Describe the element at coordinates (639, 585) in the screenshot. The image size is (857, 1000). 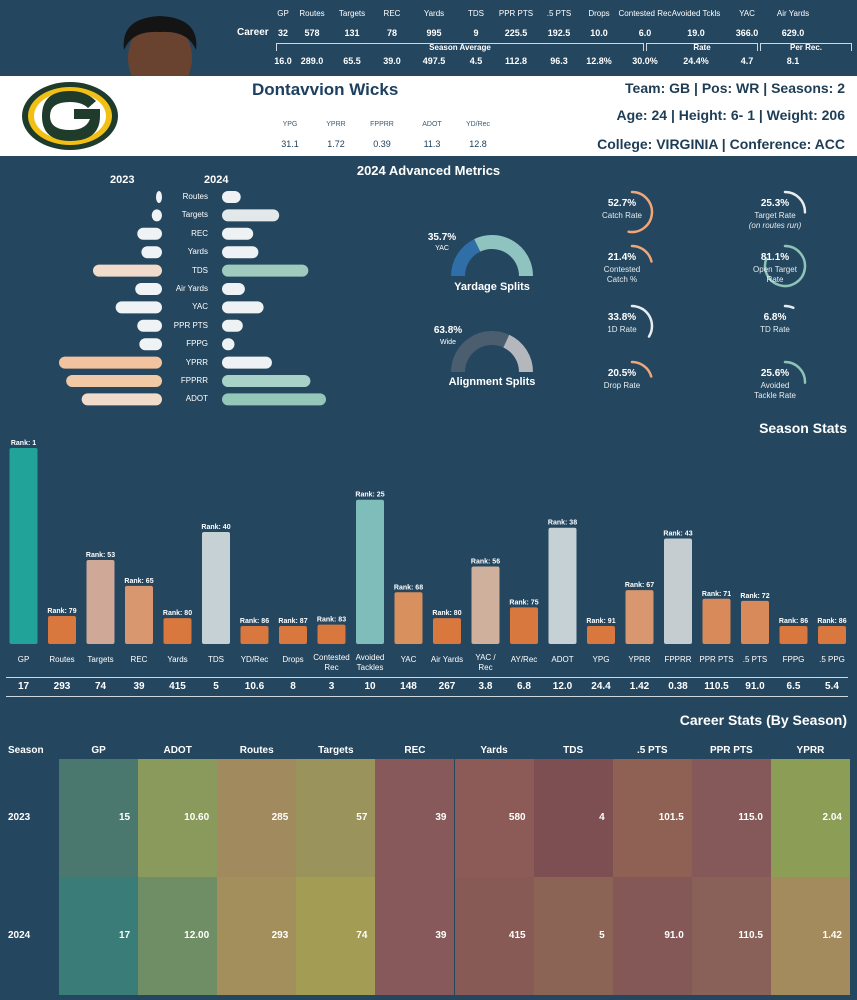
I see `rank-label: Rank: 67` at that location.